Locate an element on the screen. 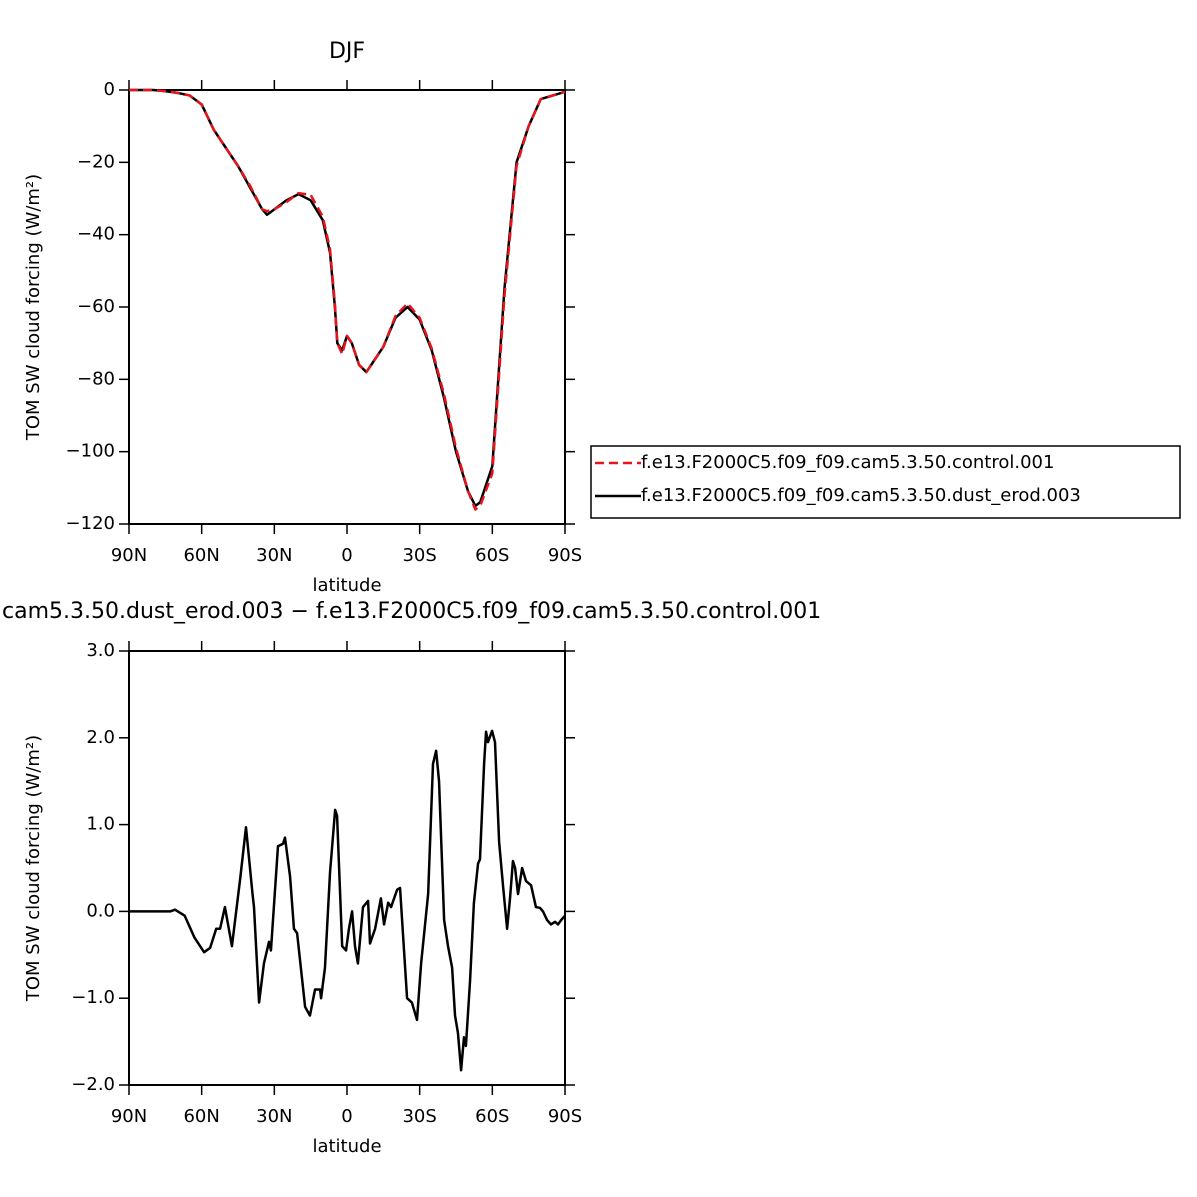 The image size is (1197, 1197). y-tick-label: −80 is located at coordinates (96, 378).